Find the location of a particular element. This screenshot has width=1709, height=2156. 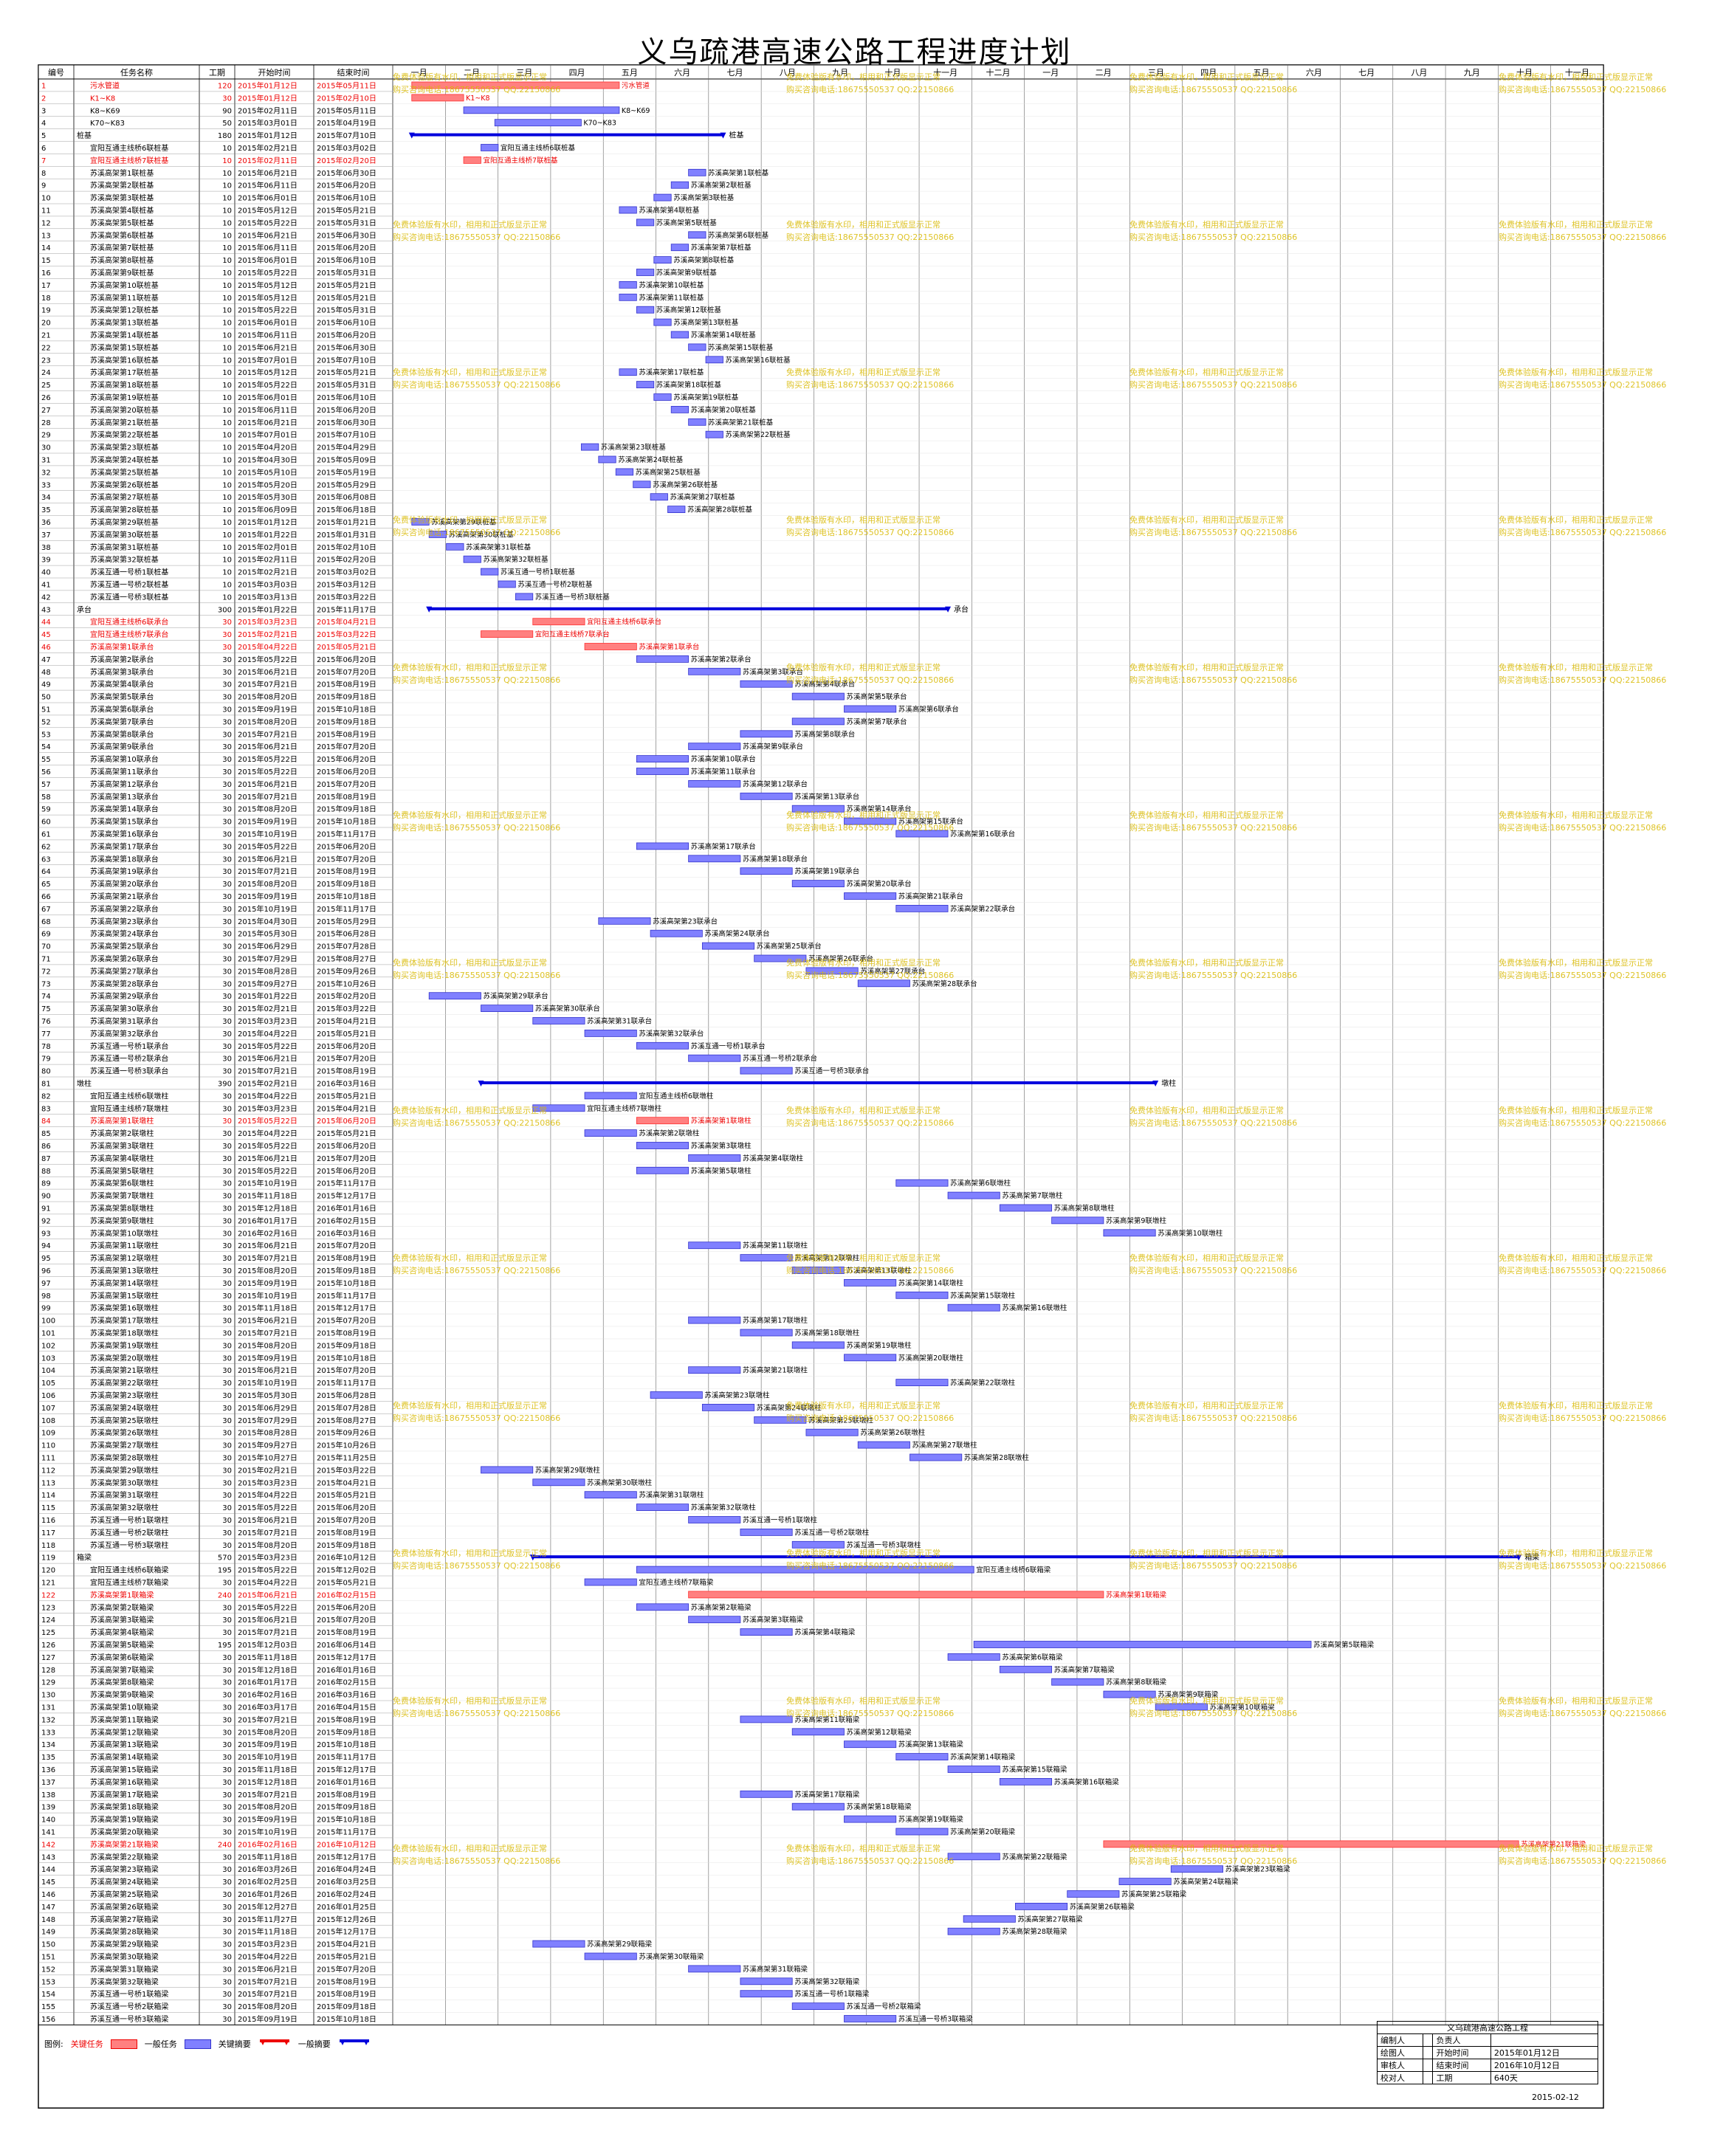

task-name: 苏溪高架第15联墩柱 is located at coordinates (124, 1296).